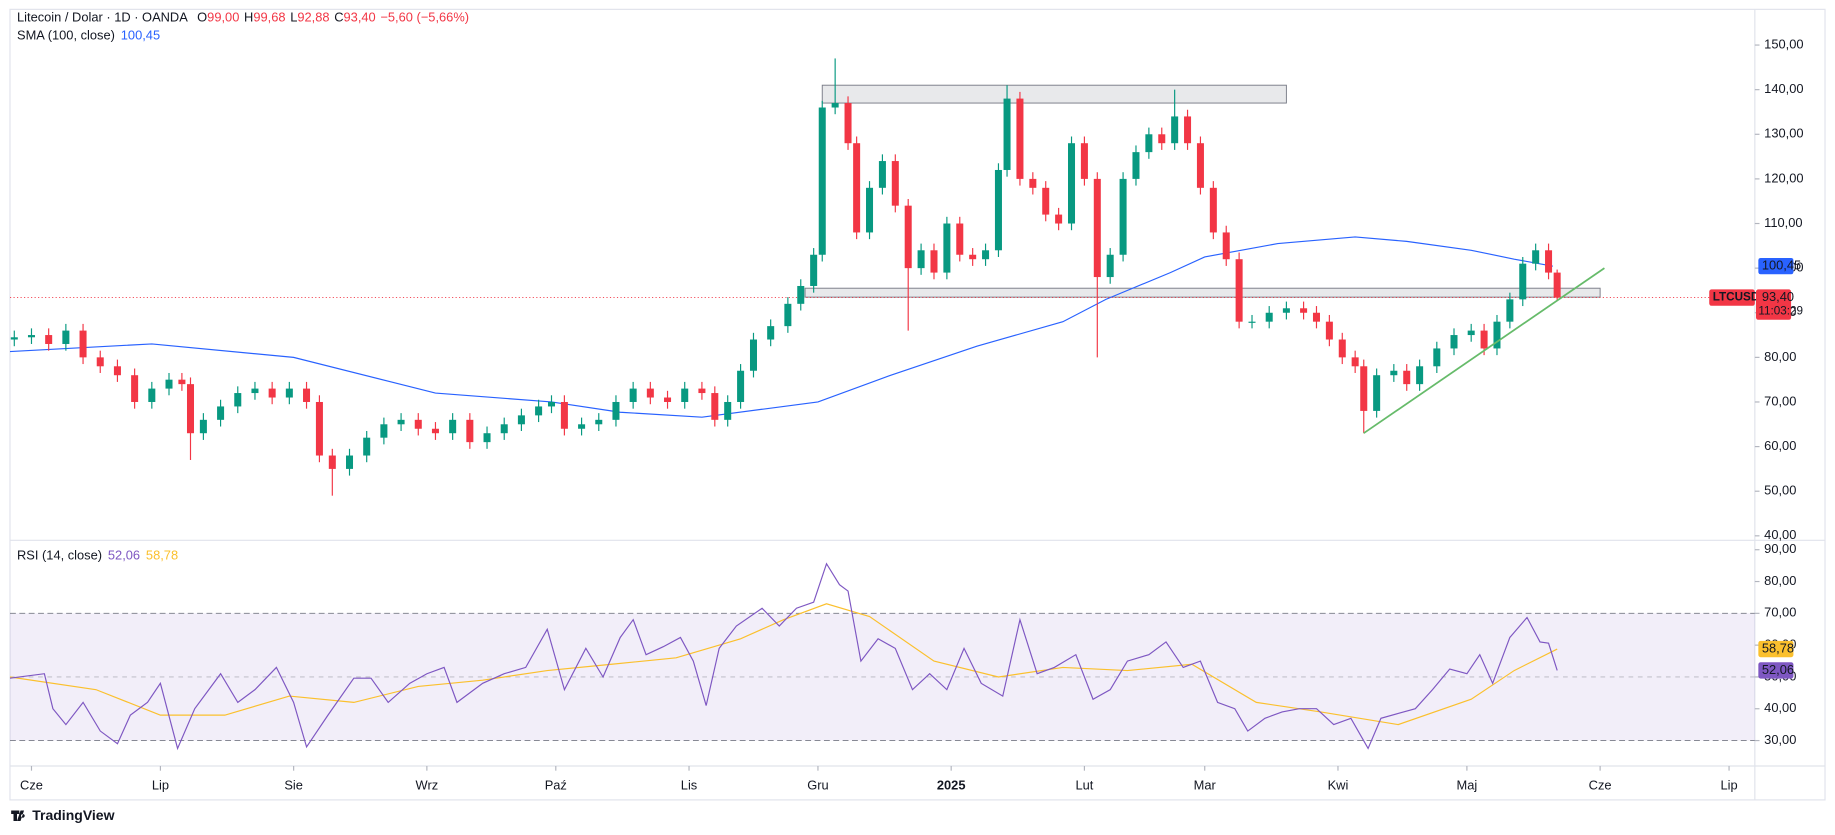 This screenshot has width=1835, height=835. What do you see at coordinates (817, 784) in the screenshot?
I see `x-tick-label: Gru` at bounding box center [817, 784].